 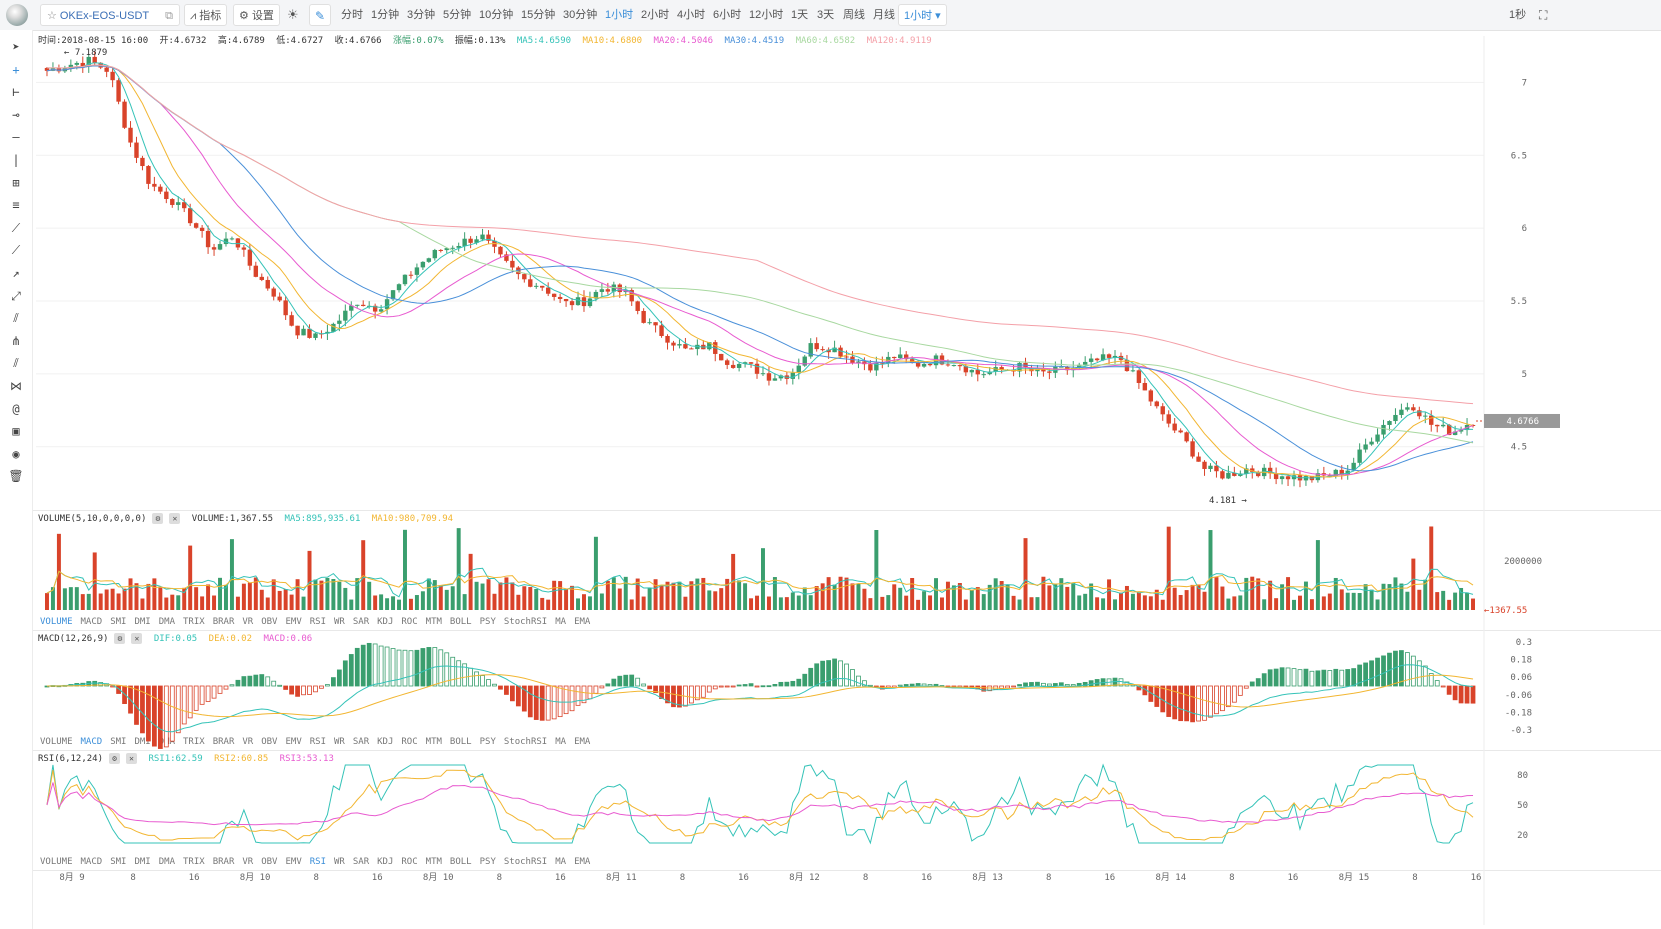 What do you see at coordinates (120, 638) in the screenshot?
I see `macd-settings-gear-icon: ⚙` at bounding box center [120, 638].